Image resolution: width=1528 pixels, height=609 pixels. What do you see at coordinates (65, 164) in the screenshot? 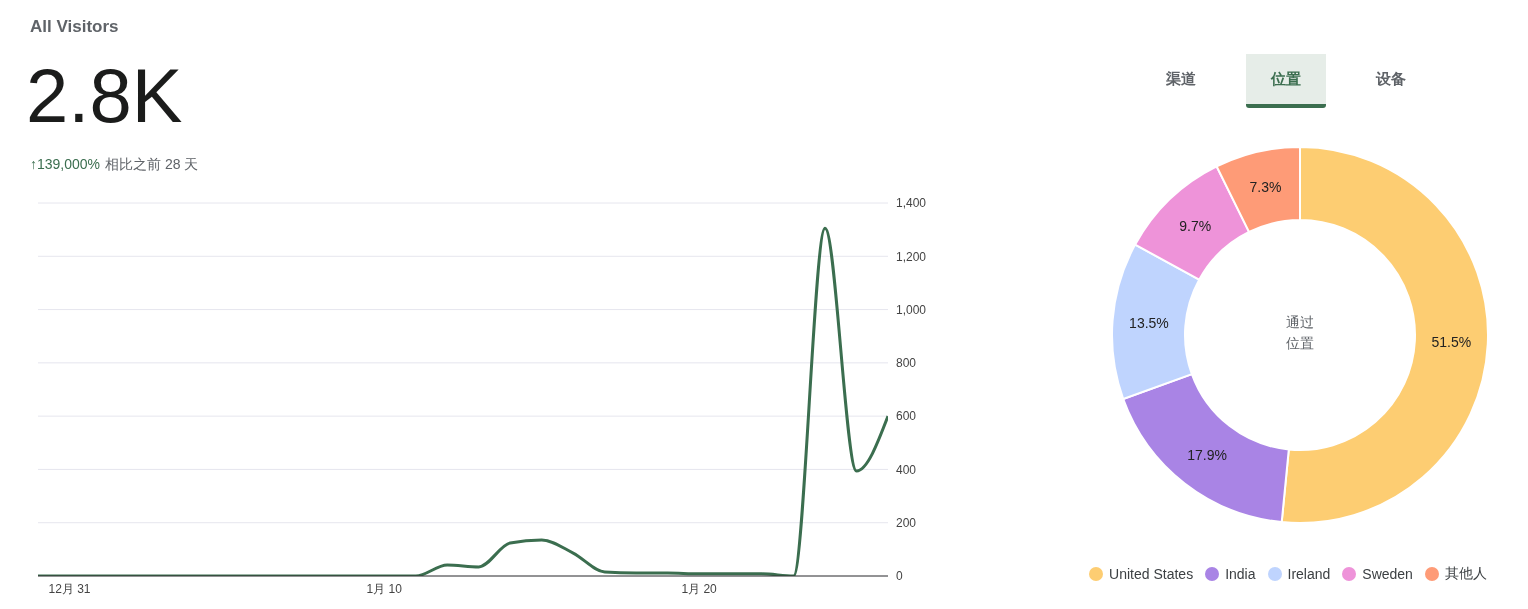
I see `text: ↑139,000%` at bounding box center [65, 164].